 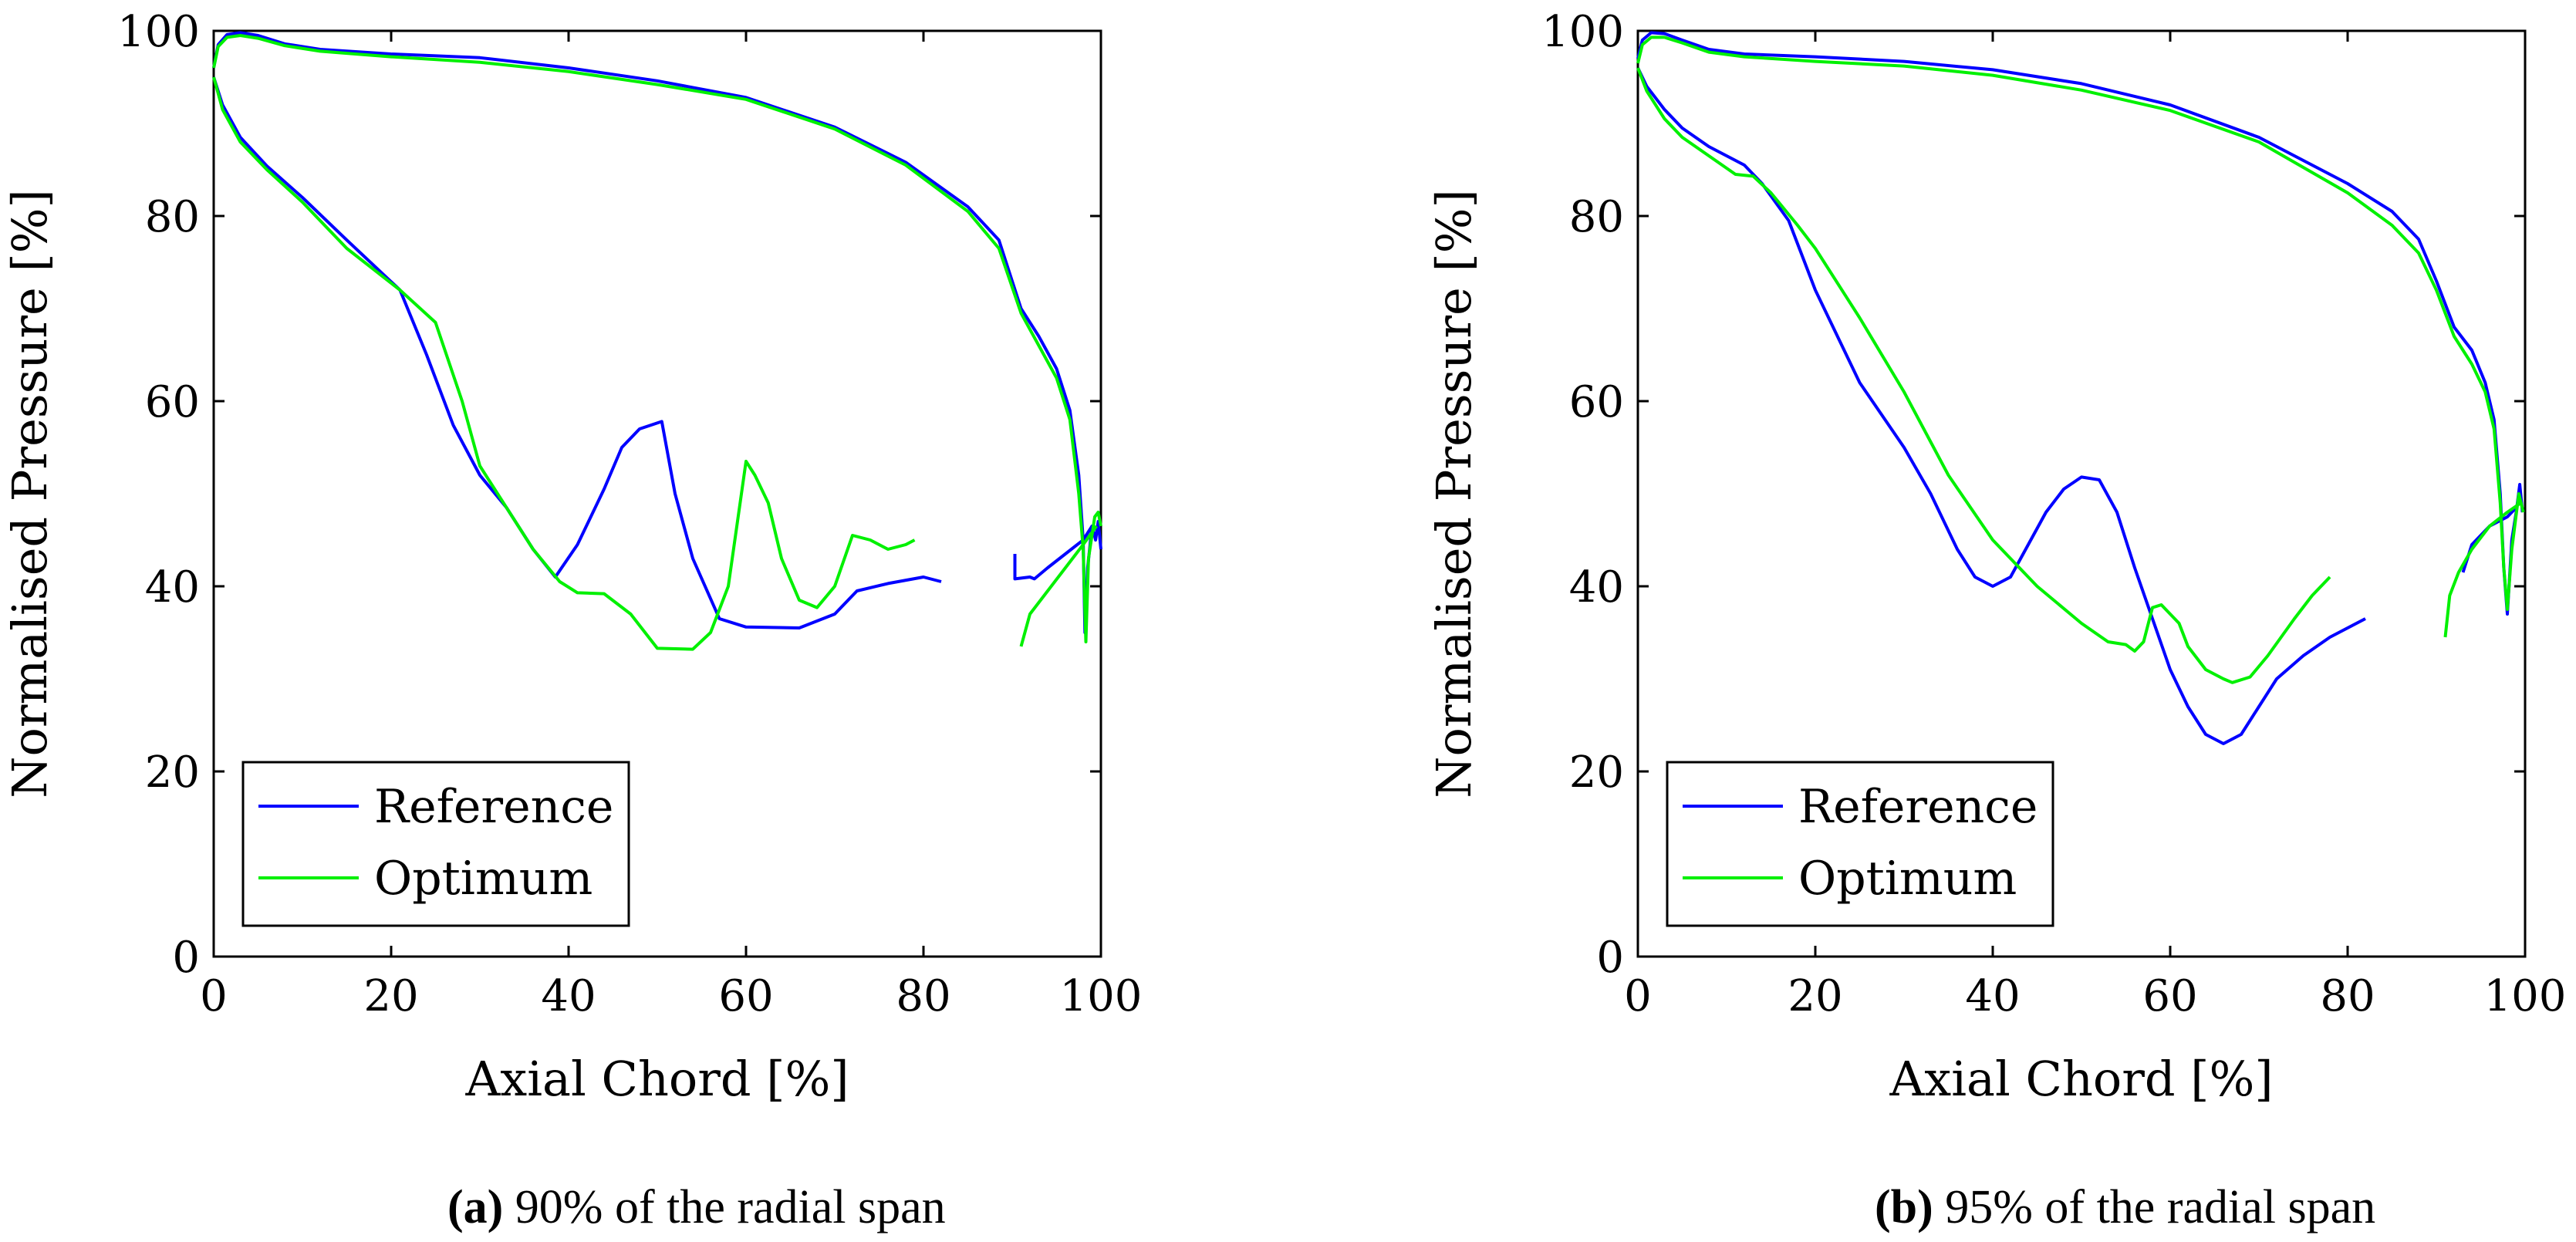 I want to click on legend-box-a, so click(x=435, y=844).